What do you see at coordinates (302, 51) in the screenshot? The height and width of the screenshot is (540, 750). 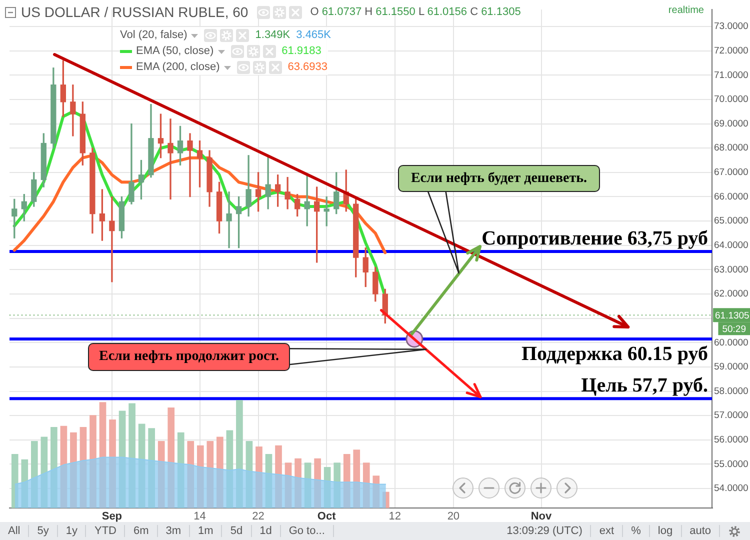 I see `annotation: 61.9183` at bounding box center [302, 51].